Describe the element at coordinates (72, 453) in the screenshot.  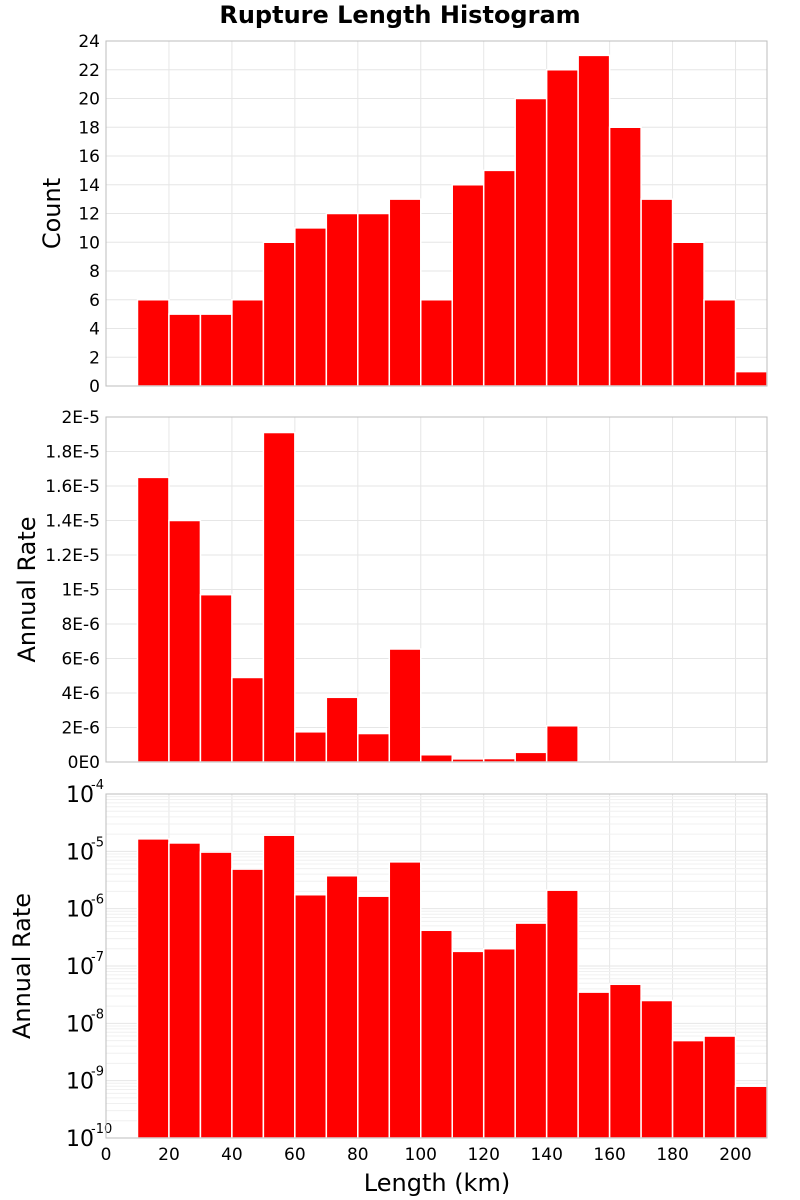
I see `y-tick-label: 1.8E-5` at that location.